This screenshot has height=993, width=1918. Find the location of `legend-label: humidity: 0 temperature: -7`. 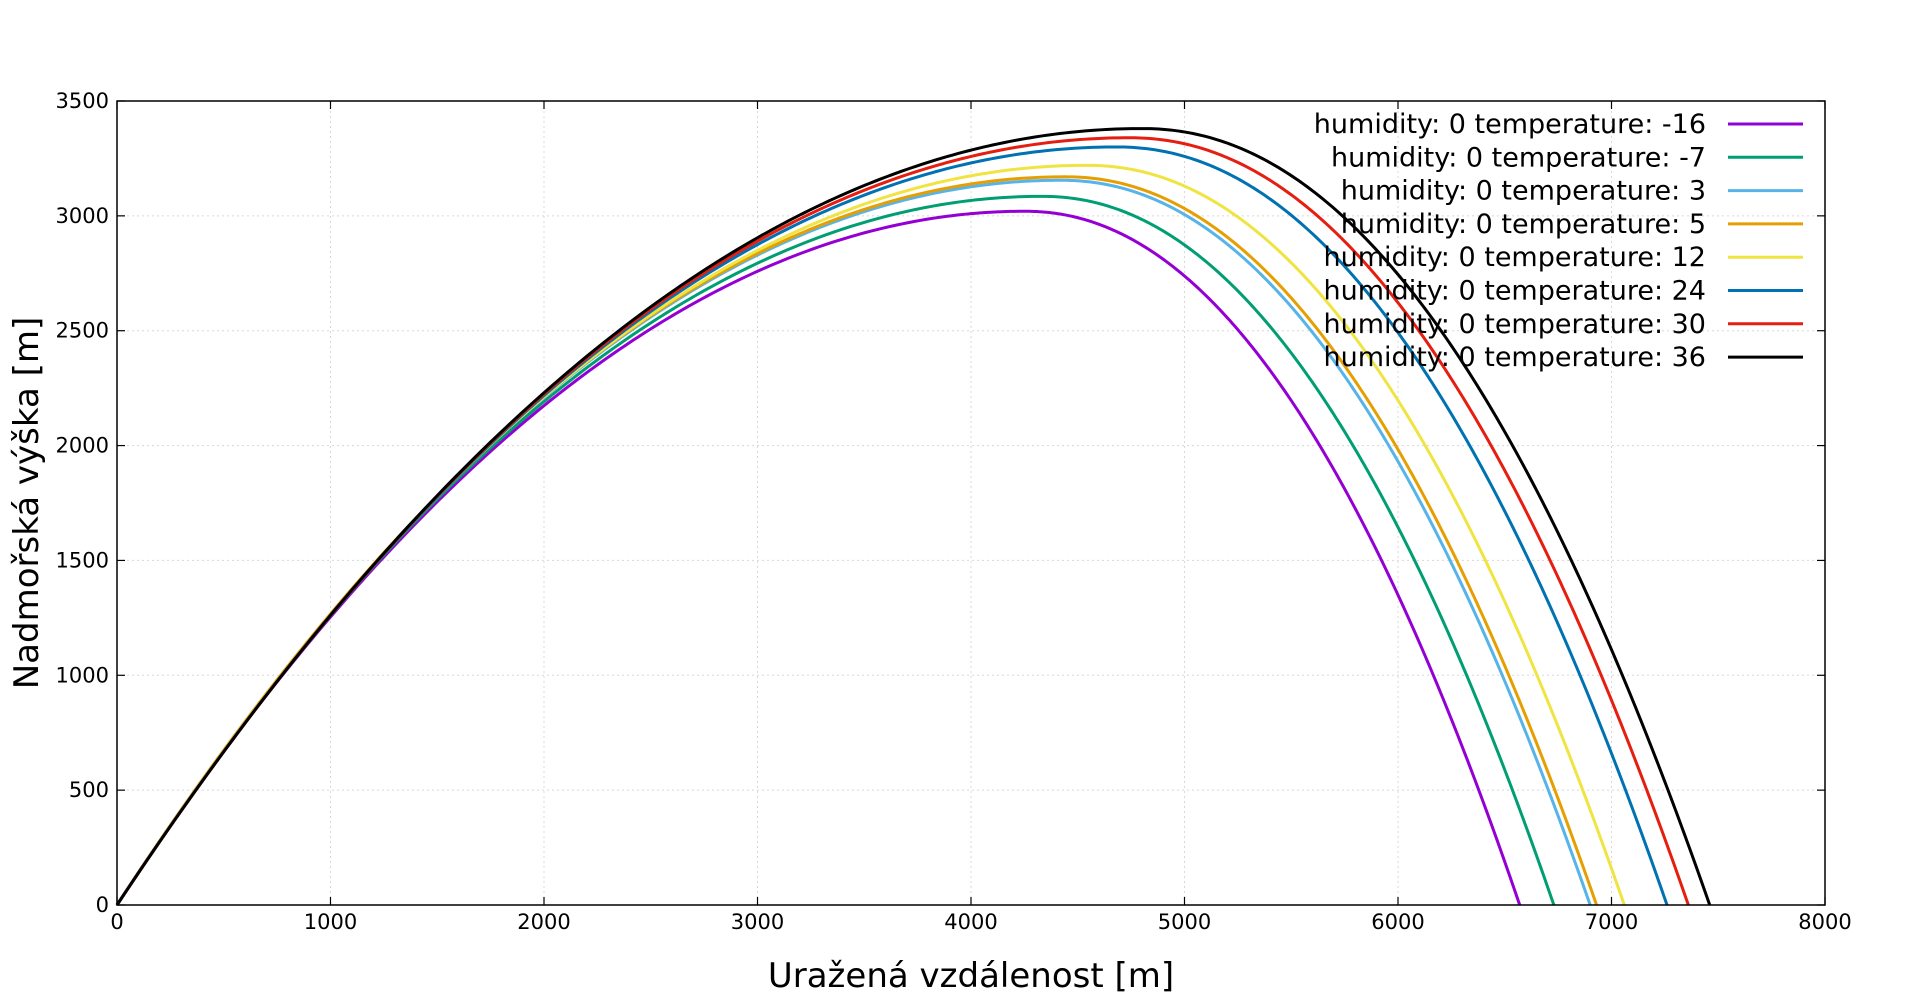

legend-label: humidity: 0 temperature: -7 is located at coordinates (1518, 157).